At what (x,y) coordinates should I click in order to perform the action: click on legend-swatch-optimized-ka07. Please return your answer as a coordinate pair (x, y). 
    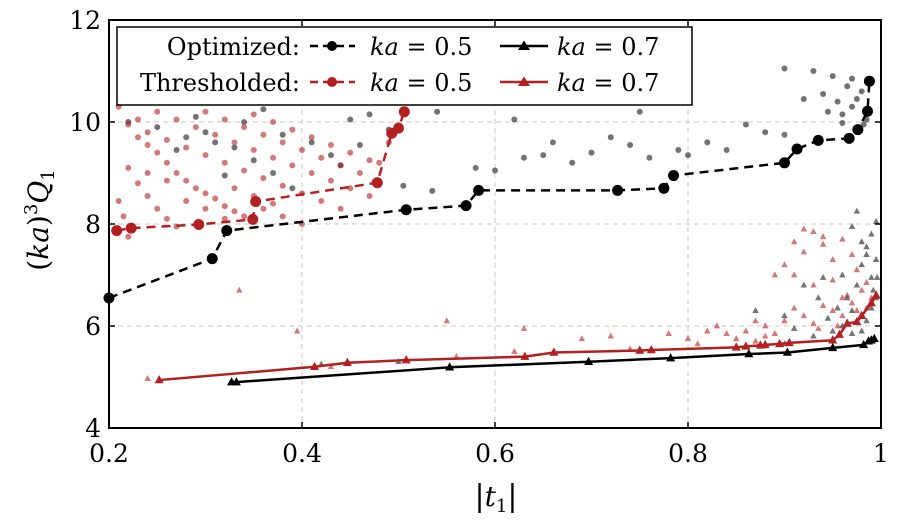
    Looking at the image, I should click on (524, 45).